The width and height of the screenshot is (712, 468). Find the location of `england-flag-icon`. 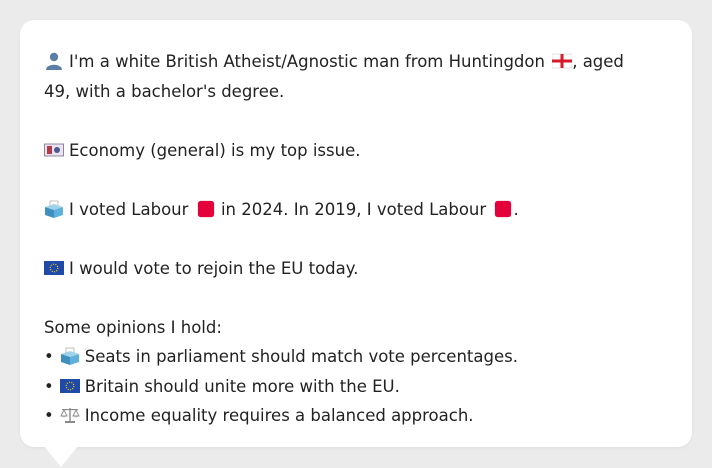

england-flag-icon is located at coordinates (562, 61).